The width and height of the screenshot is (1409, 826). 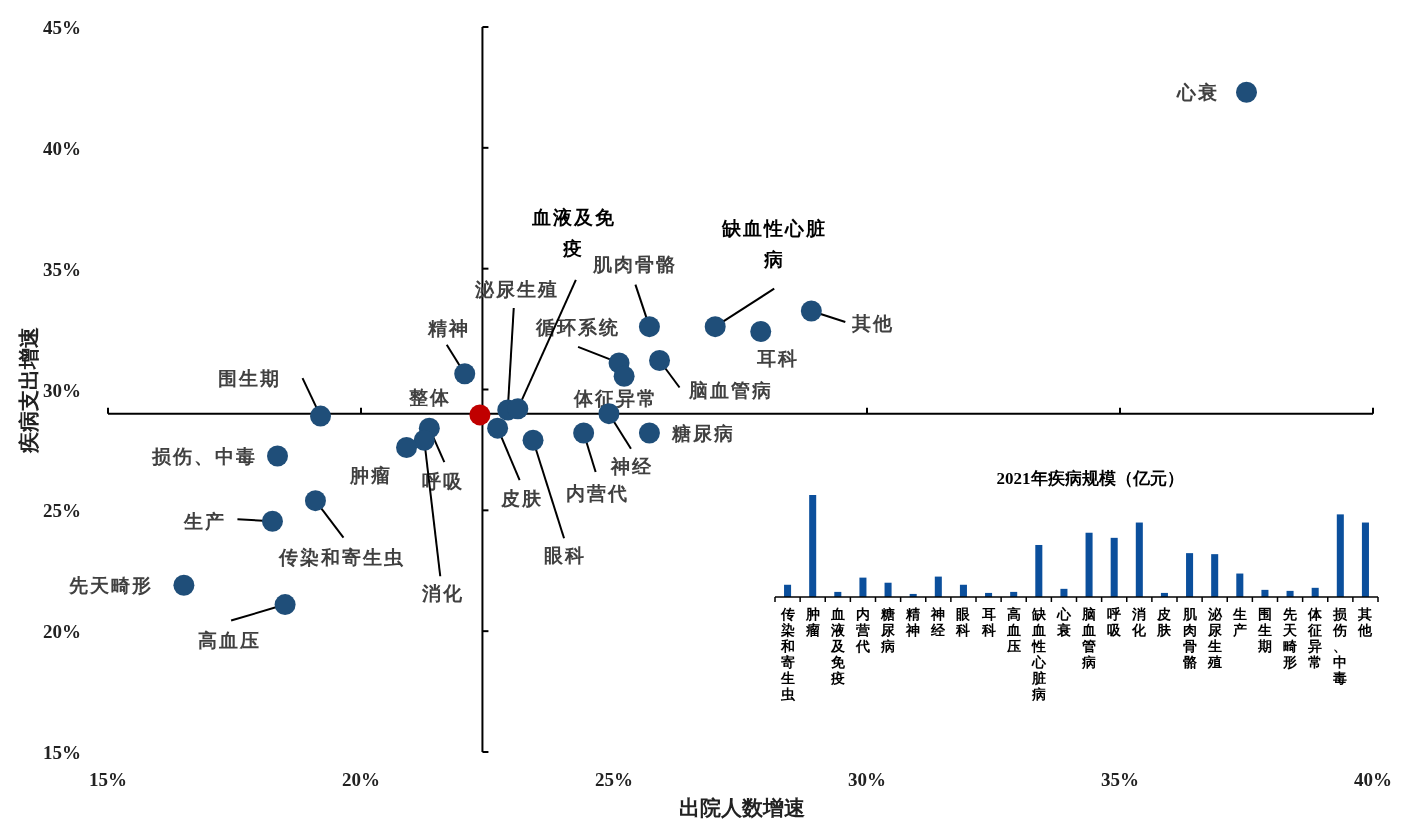 What do you see at coordinates (730, 390) in the screenshot?
I see `annotation: 脑血管病` at bounding box center [730, 390].